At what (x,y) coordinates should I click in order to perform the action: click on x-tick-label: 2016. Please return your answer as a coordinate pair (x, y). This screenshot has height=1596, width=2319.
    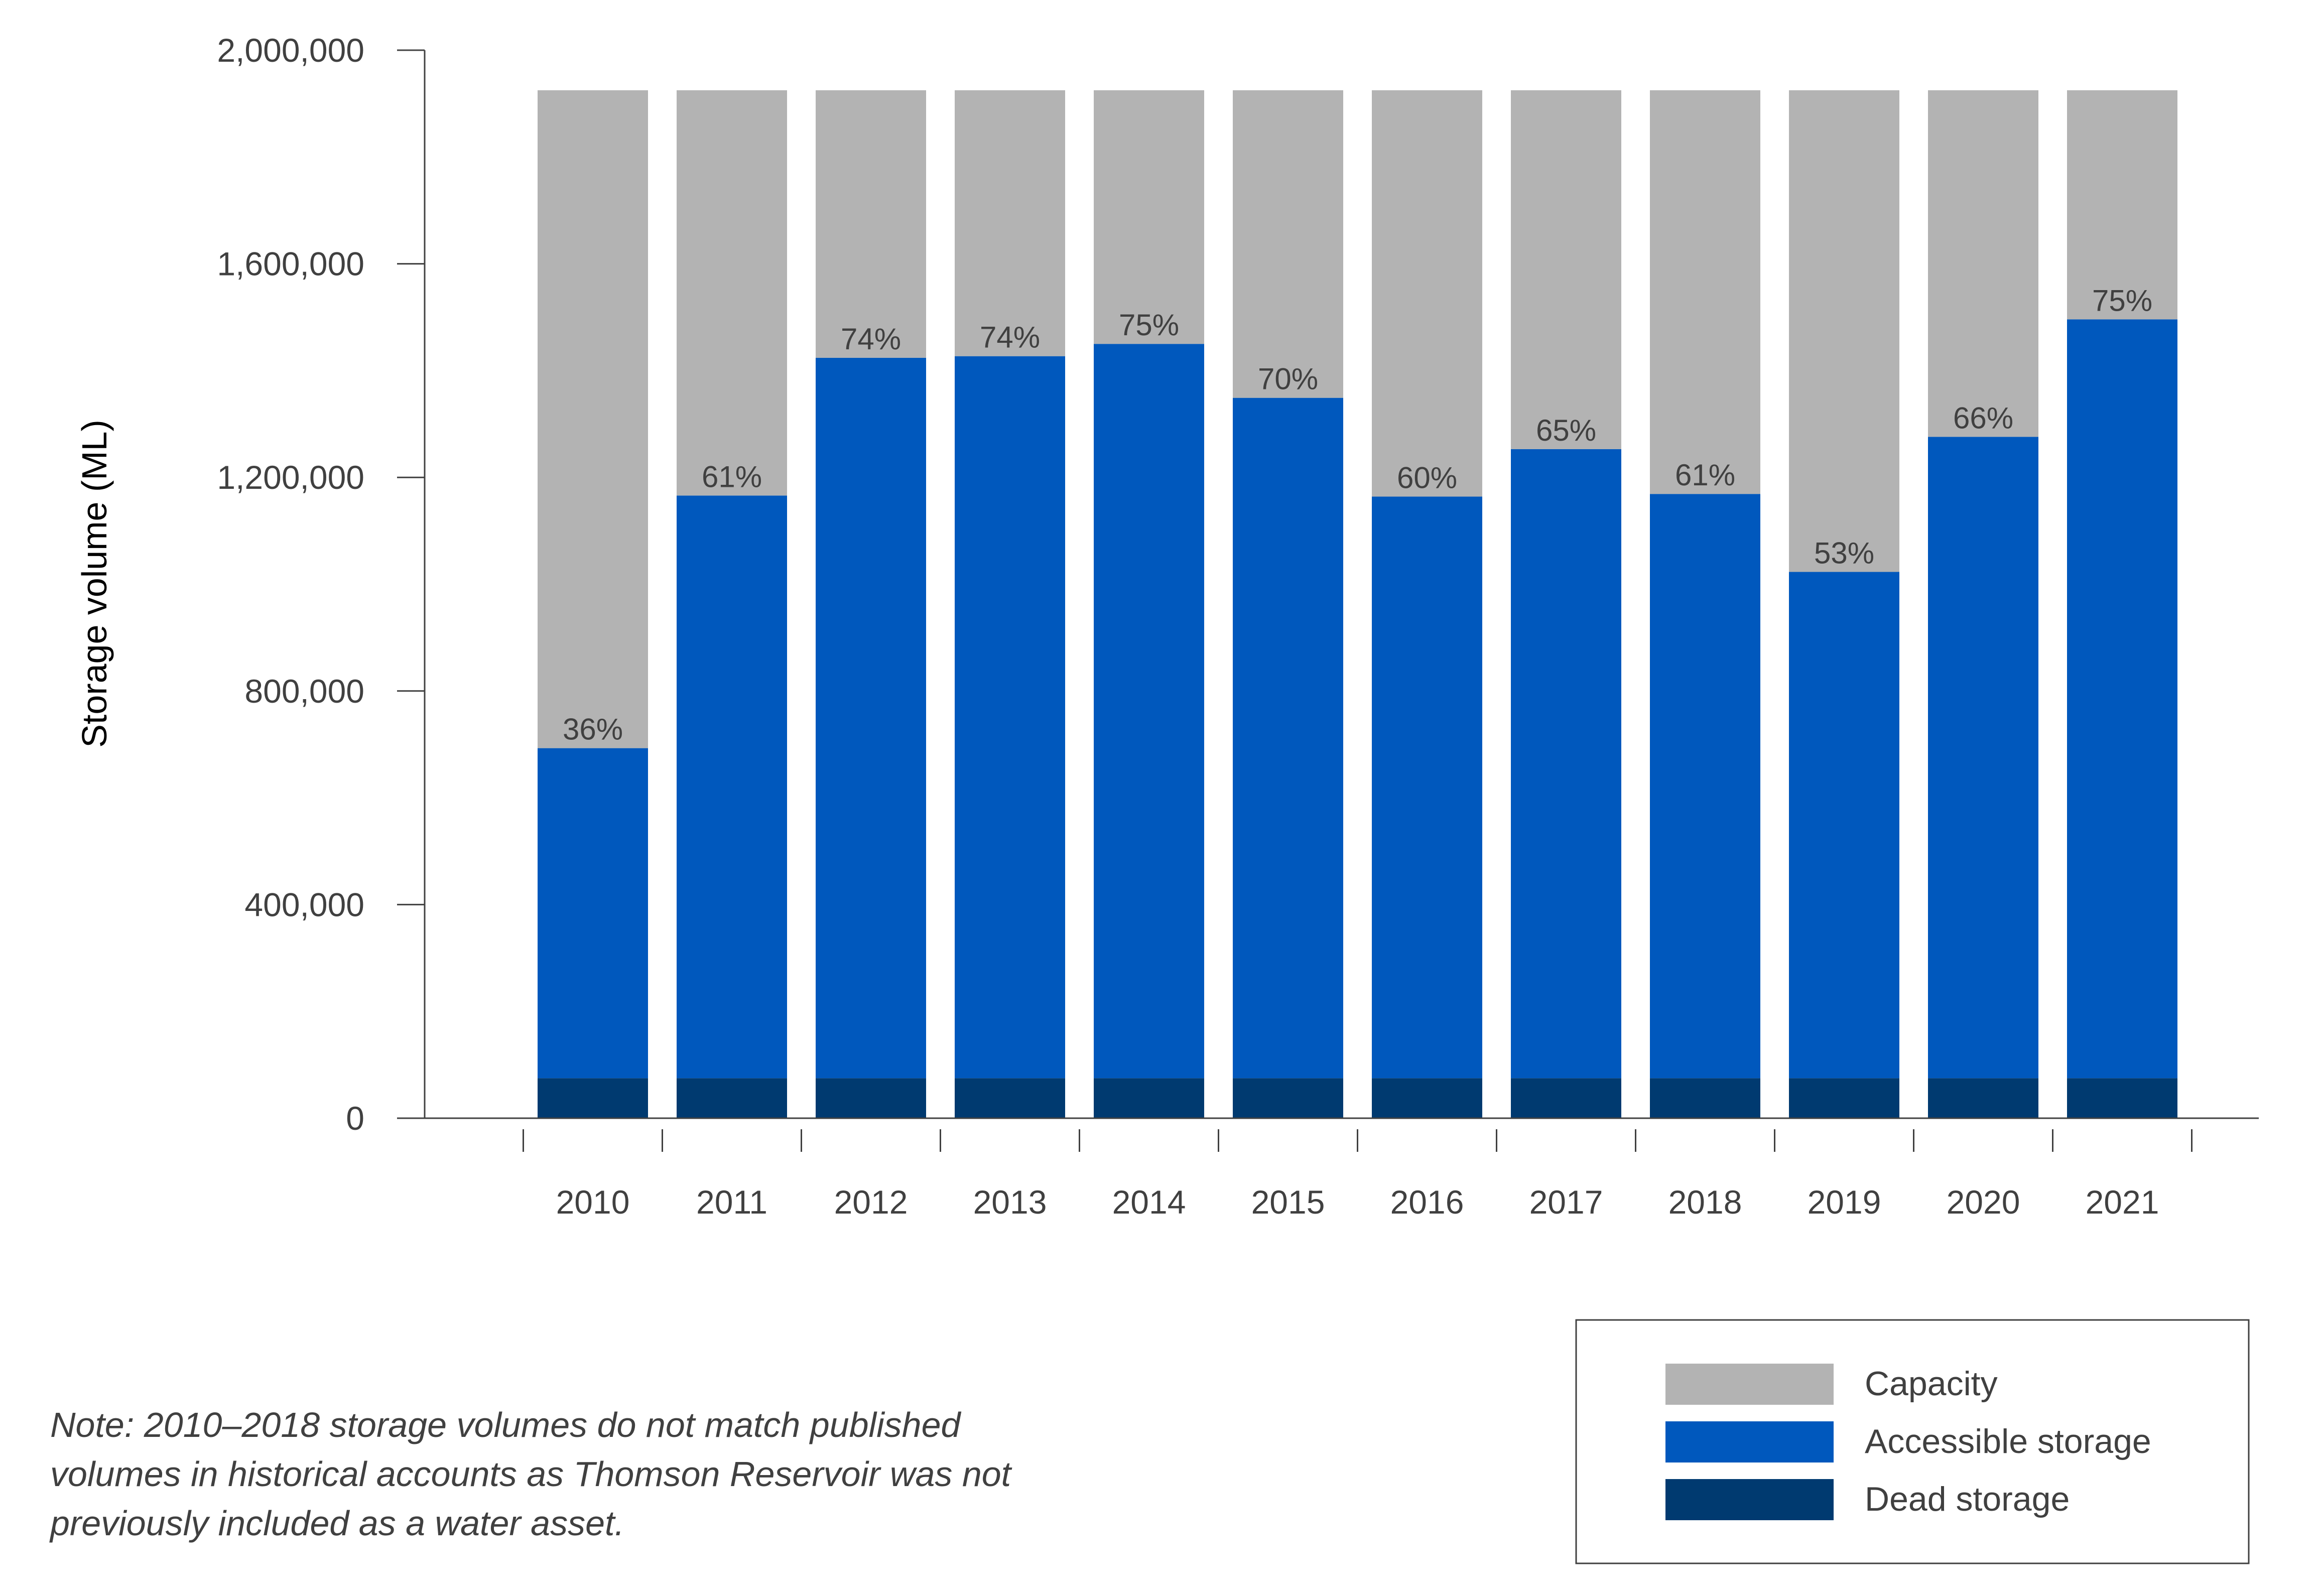
    Looking at the image, I should click on (1427, 1202).